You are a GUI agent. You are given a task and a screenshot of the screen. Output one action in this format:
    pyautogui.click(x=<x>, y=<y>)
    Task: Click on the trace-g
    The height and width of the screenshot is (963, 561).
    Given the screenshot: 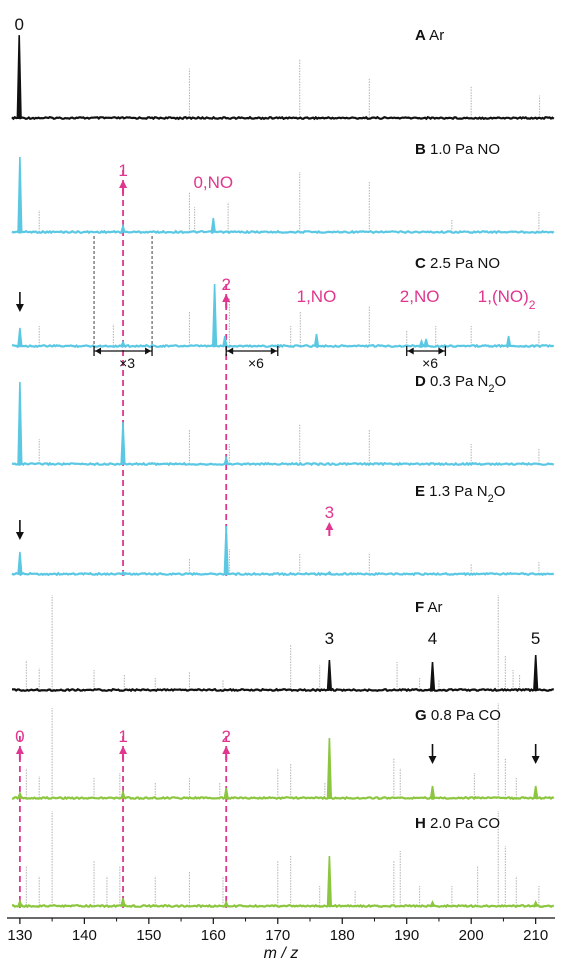 What is the action you would take?
    pyautogui.click(x=283, y=798)
    